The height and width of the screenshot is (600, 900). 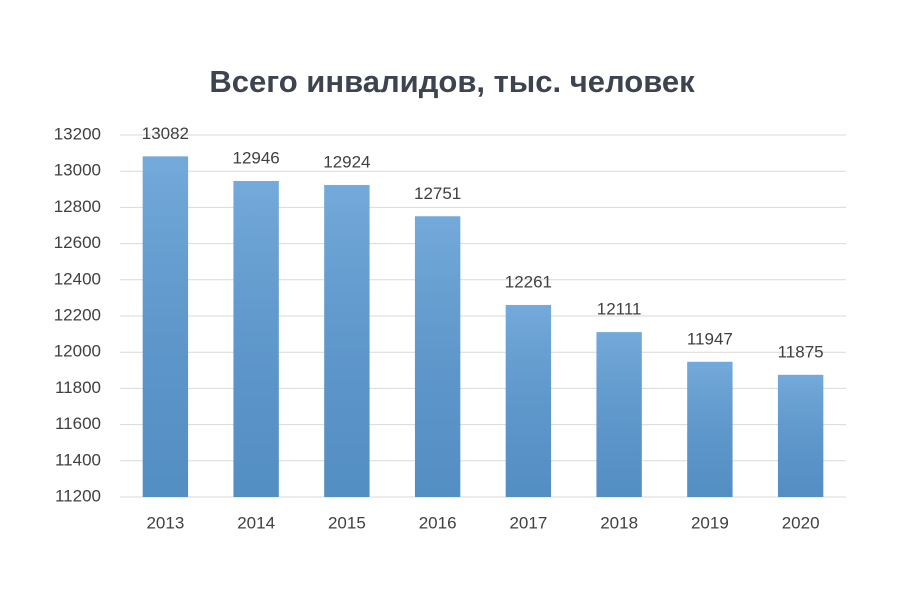 What do you see at coordinates (619, 309) in the screenshot?
I see `value-label: 12111` at bounding box center [619, 309].